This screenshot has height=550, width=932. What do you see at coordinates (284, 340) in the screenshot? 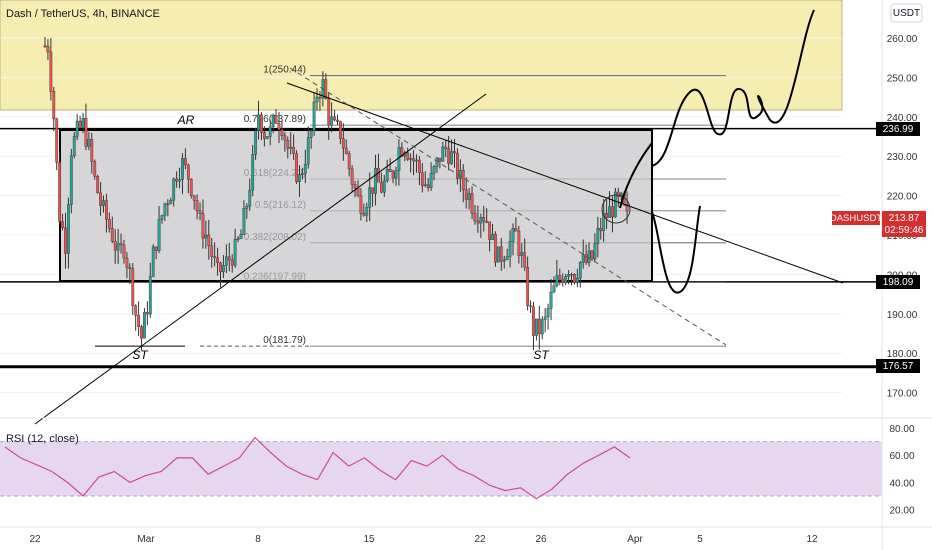
I see `fib-label: 0(181.79)` at bounding box center [284, 340].